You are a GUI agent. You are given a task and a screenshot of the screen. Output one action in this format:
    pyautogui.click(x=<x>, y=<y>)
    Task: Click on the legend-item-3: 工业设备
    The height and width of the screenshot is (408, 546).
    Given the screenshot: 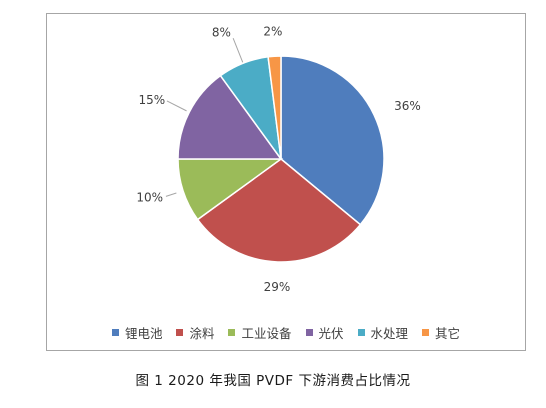 What is the action you would take?
    pyautogui.click(x=260, y=332)
    